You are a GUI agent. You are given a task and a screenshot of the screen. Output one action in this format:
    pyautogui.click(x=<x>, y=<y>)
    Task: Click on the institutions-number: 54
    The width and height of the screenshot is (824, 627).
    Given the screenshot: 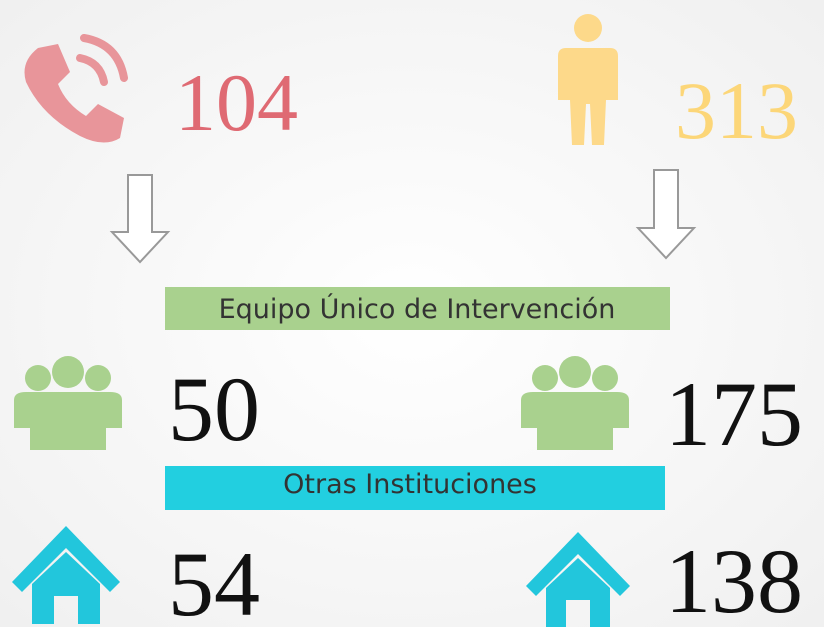 What is the action you would take?
    pyautogui.click(x=214, y=580)
    